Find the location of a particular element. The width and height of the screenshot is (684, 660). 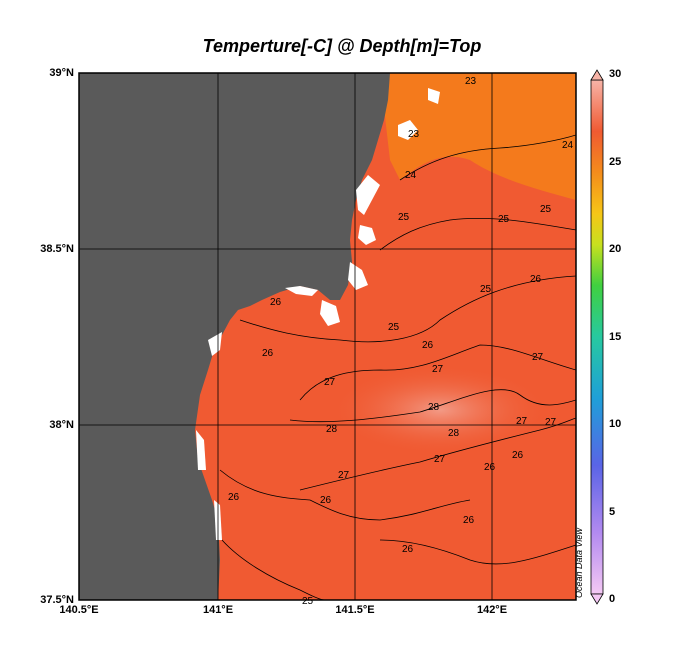

colorbar-label: 0 is located at coordinates (612, 599).